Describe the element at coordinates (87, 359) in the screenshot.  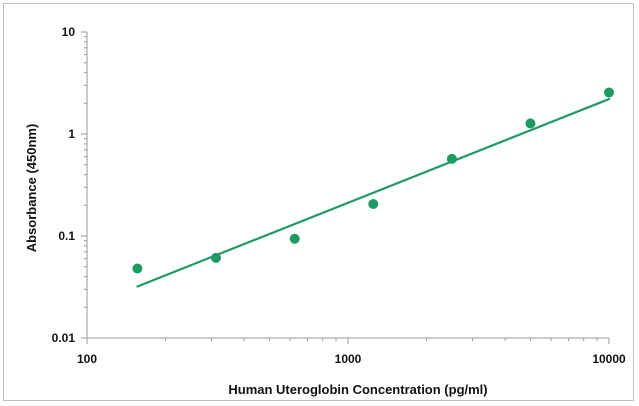
I see `x-tick-label: 100` at that location.